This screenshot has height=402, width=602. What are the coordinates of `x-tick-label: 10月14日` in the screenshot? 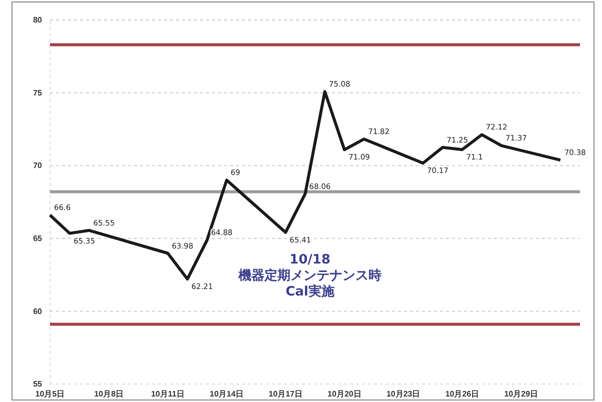 It's located at (227, 394).